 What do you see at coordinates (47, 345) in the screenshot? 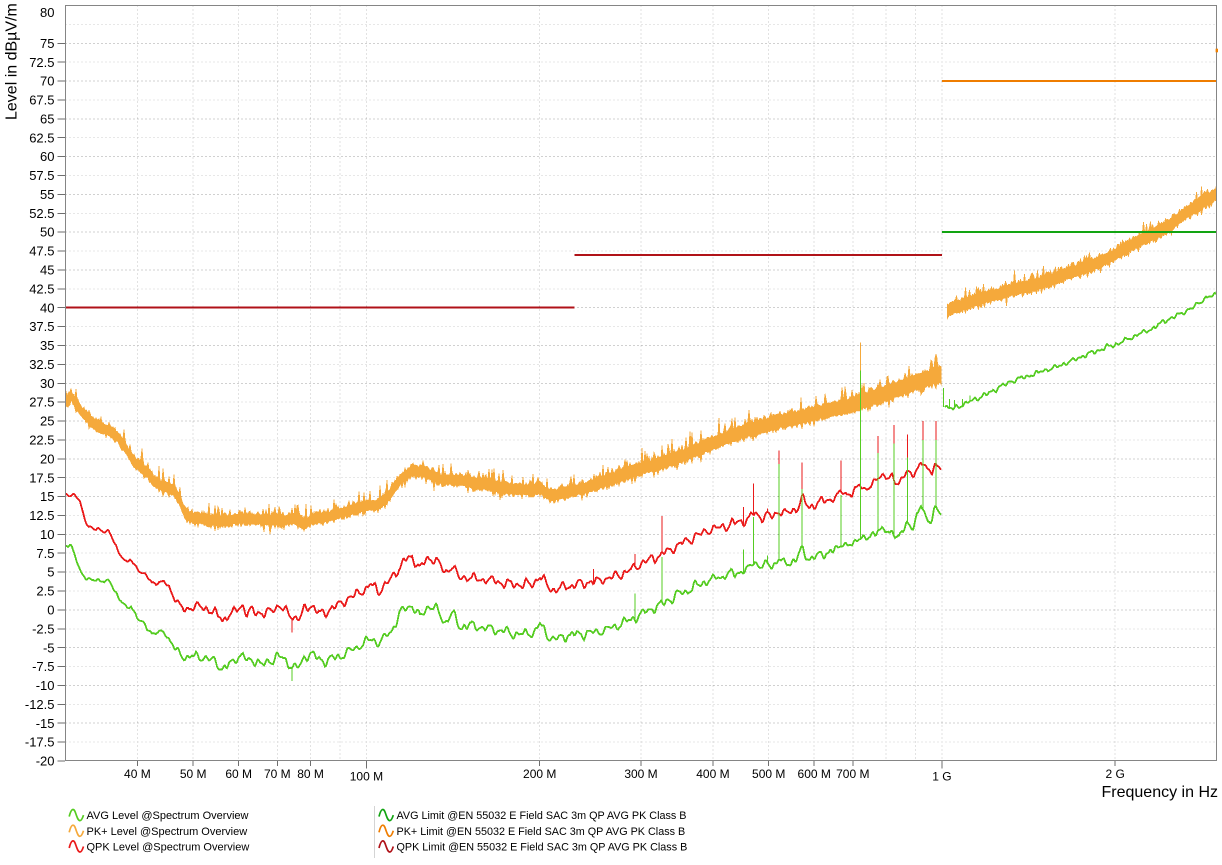
I see `svg-text: 35` at bounding box center [47, 345].